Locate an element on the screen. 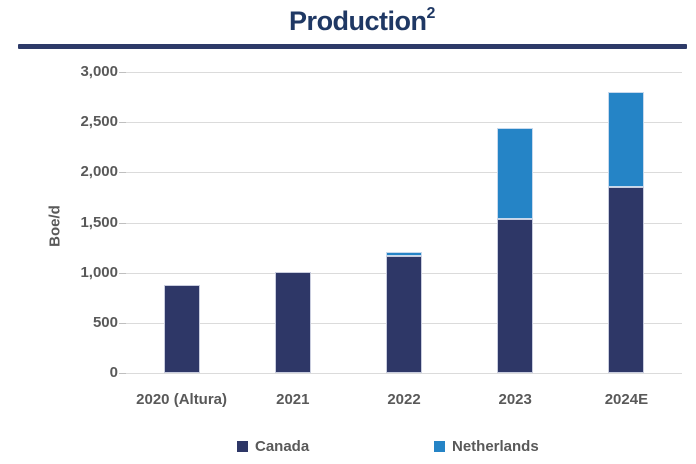 The height and width of the screenshot is (464, 696). chart-title-text: Production is located at coordinates (358, 21).